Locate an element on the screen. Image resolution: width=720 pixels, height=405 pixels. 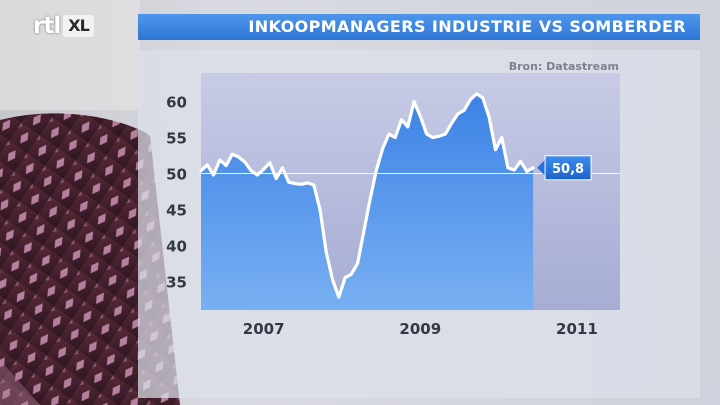
source-label: Bron: Datastream is located at coordinates (564, 66).